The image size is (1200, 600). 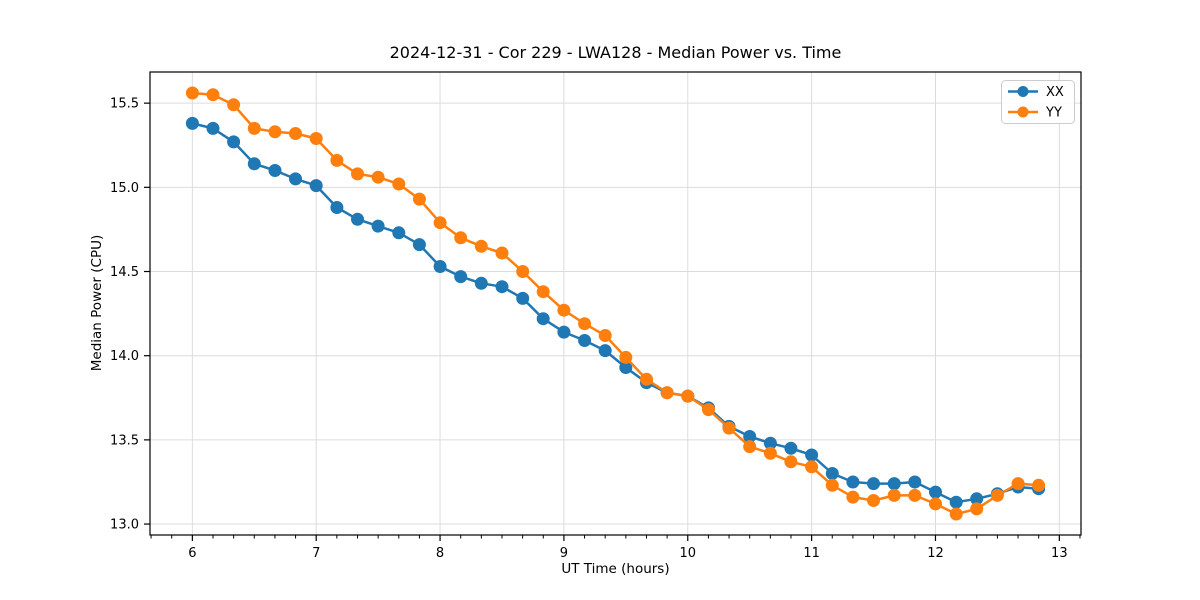 What do you see at coordinates (192, 553) in the screenshot?
I see `x-tick-label-6: 6` at bounding box center [192, 553].